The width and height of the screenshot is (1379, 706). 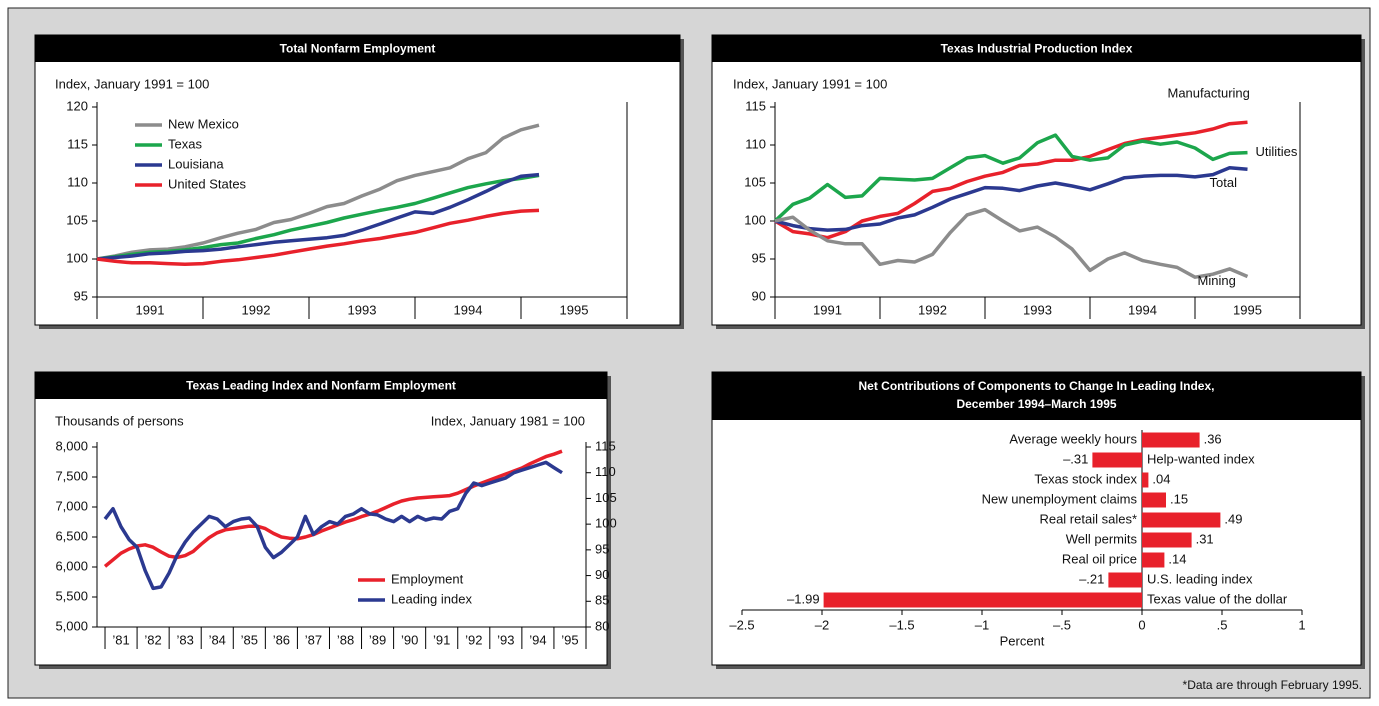 I want to click on value-label: –.21, so click(x=1091, y=578).